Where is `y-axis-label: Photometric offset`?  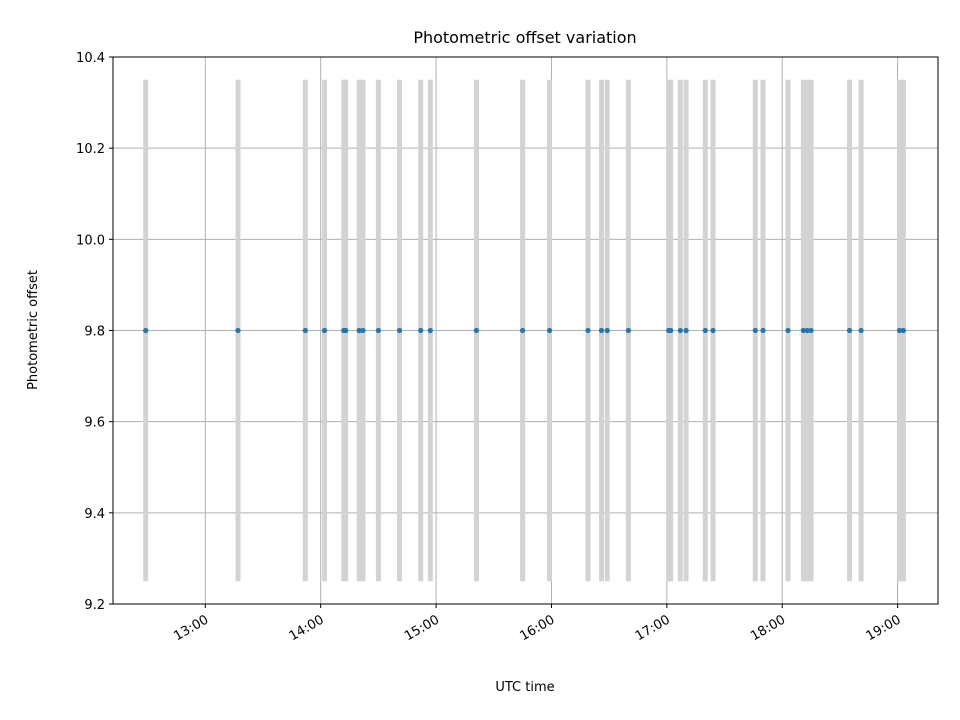
y-axis-label: Photometric offset is located at coordinates (33, 330).